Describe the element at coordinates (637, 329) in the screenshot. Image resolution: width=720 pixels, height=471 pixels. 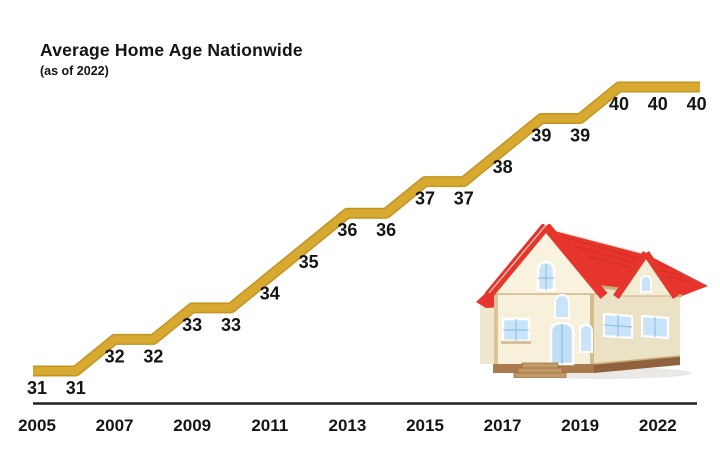
I see `house-right-wall` at that location.